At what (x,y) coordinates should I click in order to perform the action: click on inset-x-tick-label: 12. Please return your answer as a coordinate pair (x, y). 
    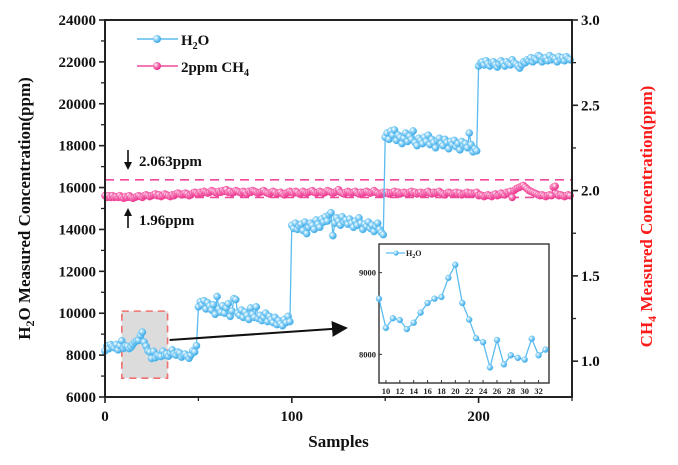
    Looking at the image, I should click on (400, 391).